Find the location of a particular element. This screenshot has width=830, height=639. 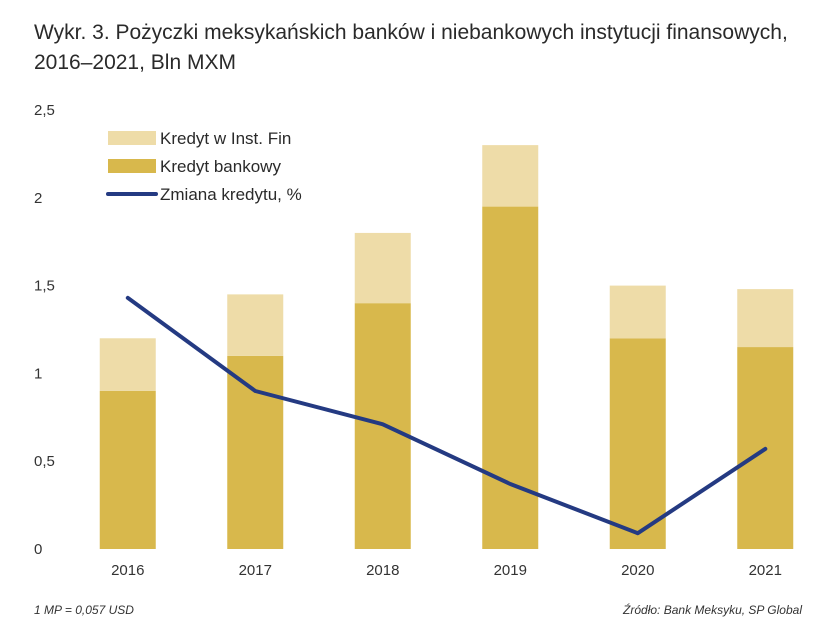

y-axis: 0 0,5 1 1,5 2 2,5 is located at coordinates (44, 330).